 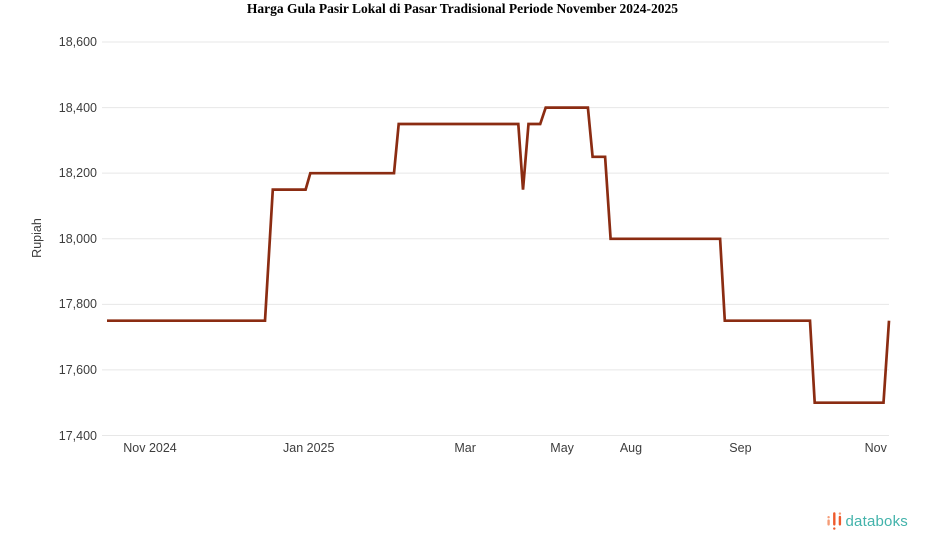 I want to click on x-tick-label: Mar, so click(x=465, y=448).